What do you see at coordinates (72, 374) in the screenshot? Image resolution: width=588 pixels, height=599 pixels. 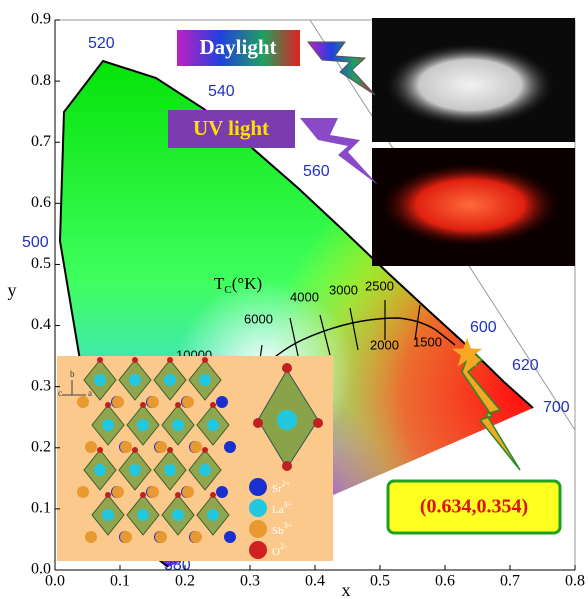 I see `axis-label: b` at bounding box center [72, 374].